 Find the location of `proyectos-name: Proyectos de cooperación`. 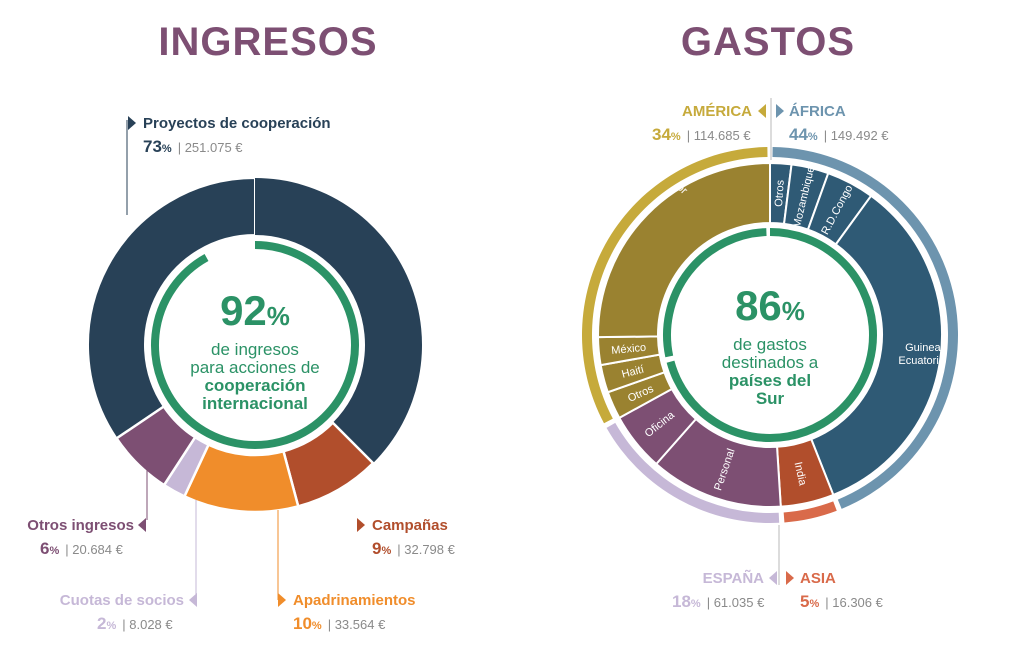

proyectos-name: Proyectos de cooperación is located at coordinates (237, 123).